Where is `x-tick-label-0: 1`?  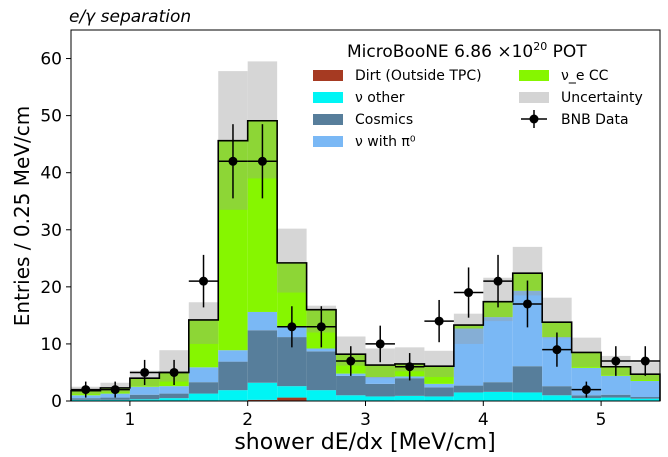 x-tick-label-0: 1 is located at coordinates (129, 420).